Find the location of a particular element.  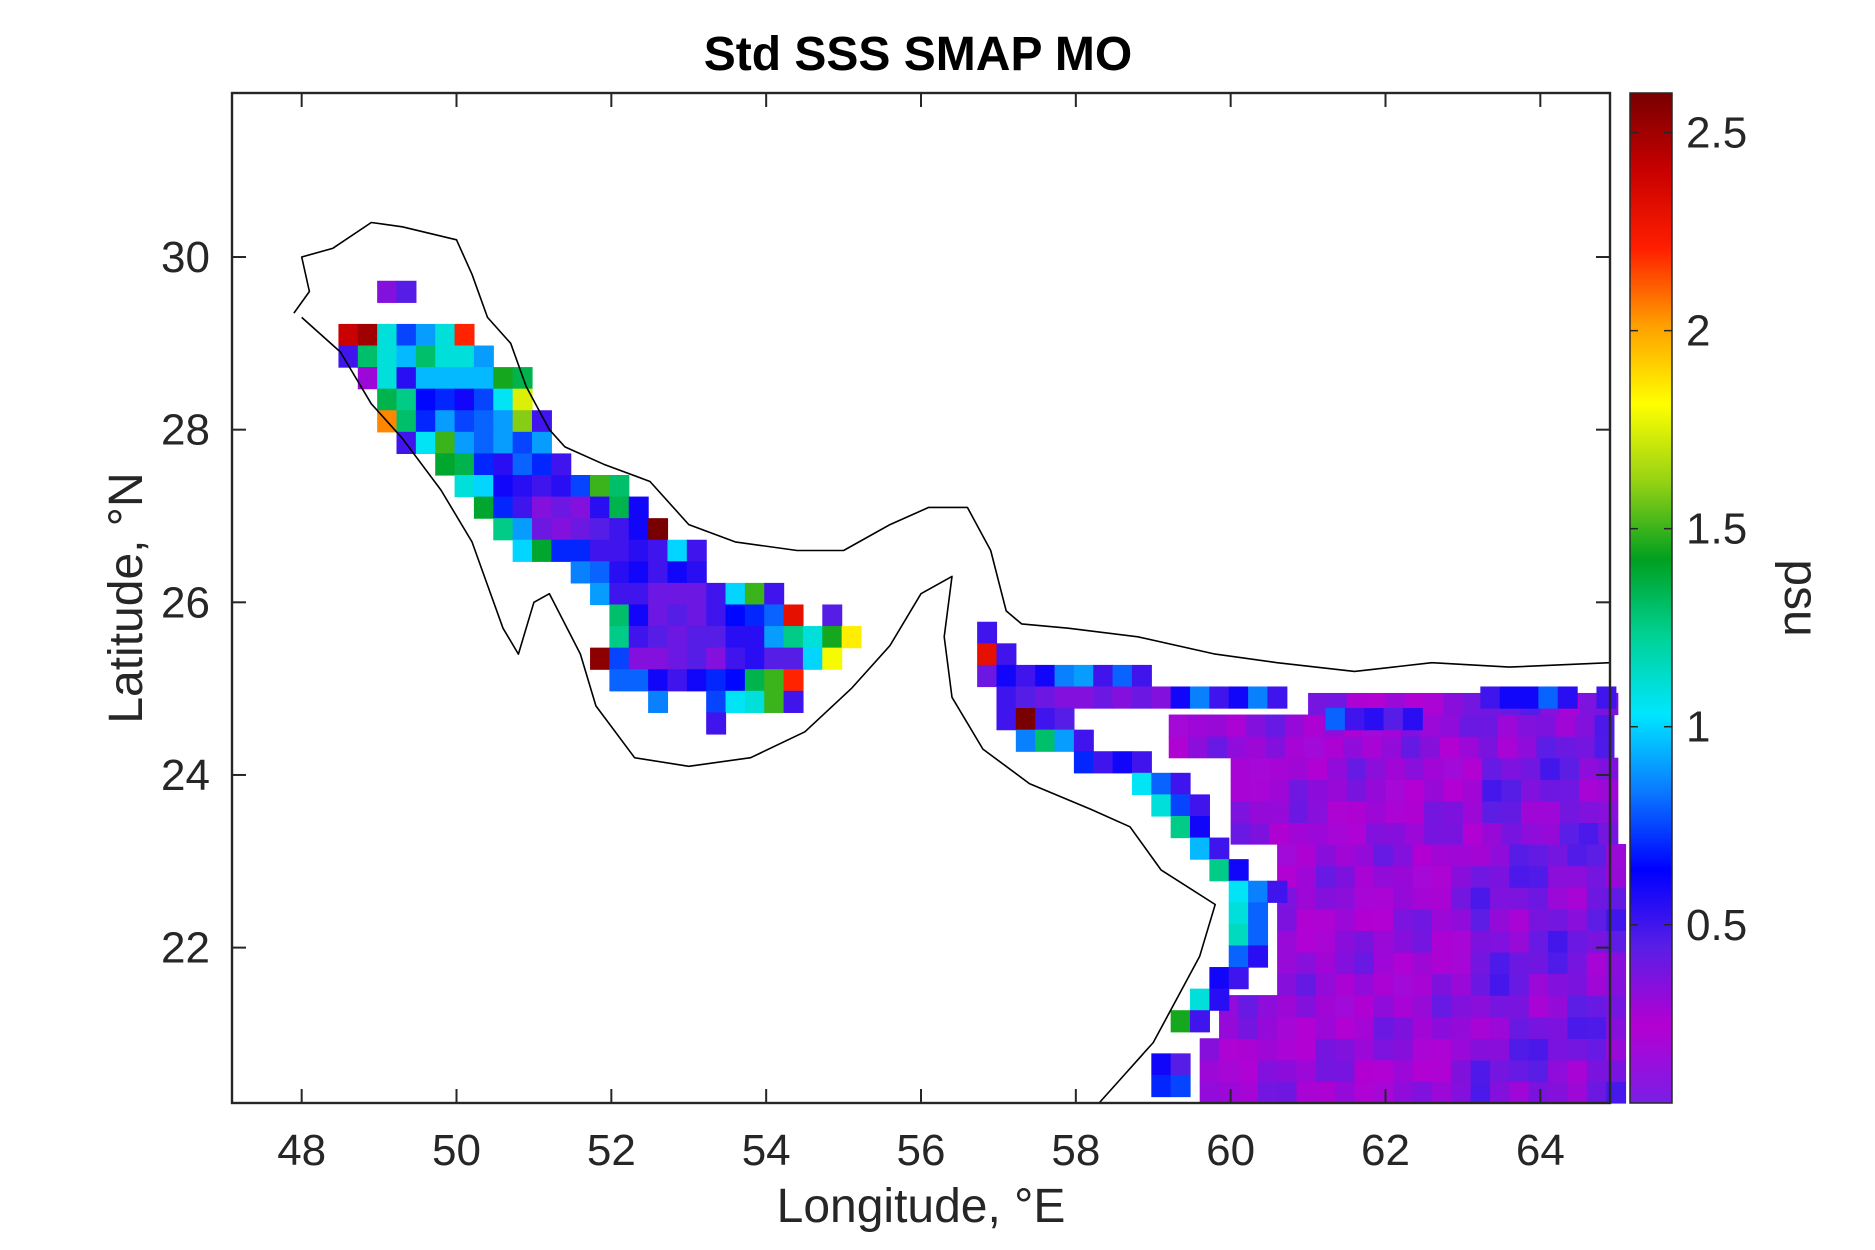

x-axis-tick-labels: 48 50 52 54 56 58 60 62 64 is located at coordinates (921, 1150).